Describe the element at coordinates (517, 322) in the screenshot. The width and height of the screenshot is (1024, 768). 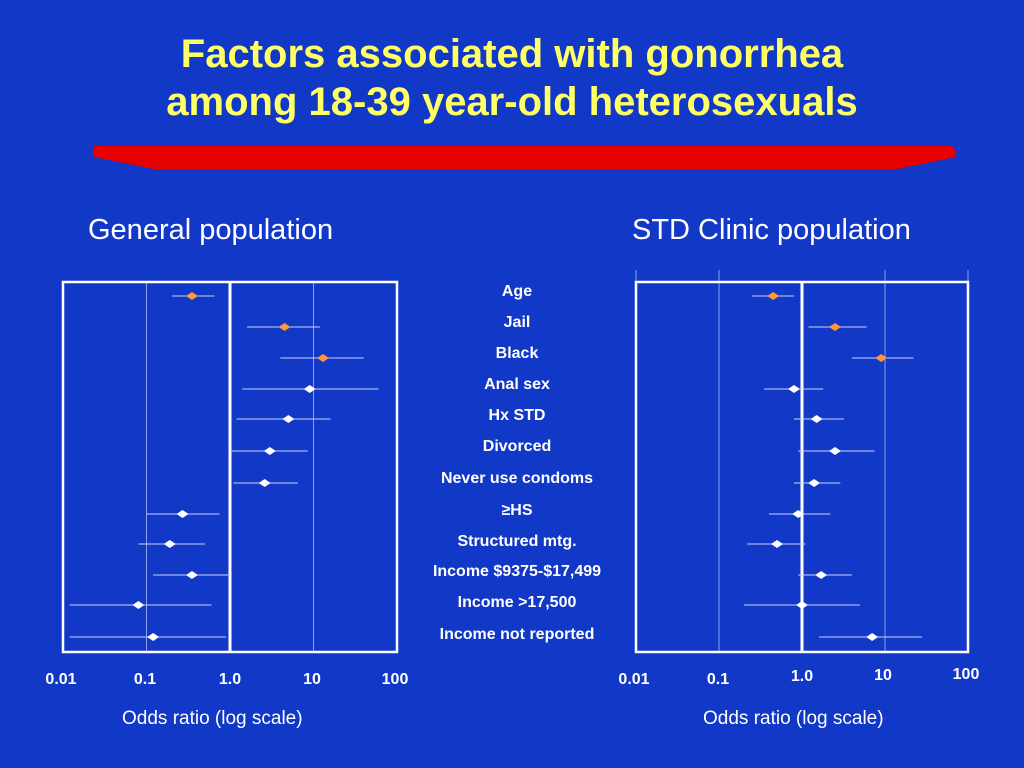
I see `category-label-jail: Jail` at that location.